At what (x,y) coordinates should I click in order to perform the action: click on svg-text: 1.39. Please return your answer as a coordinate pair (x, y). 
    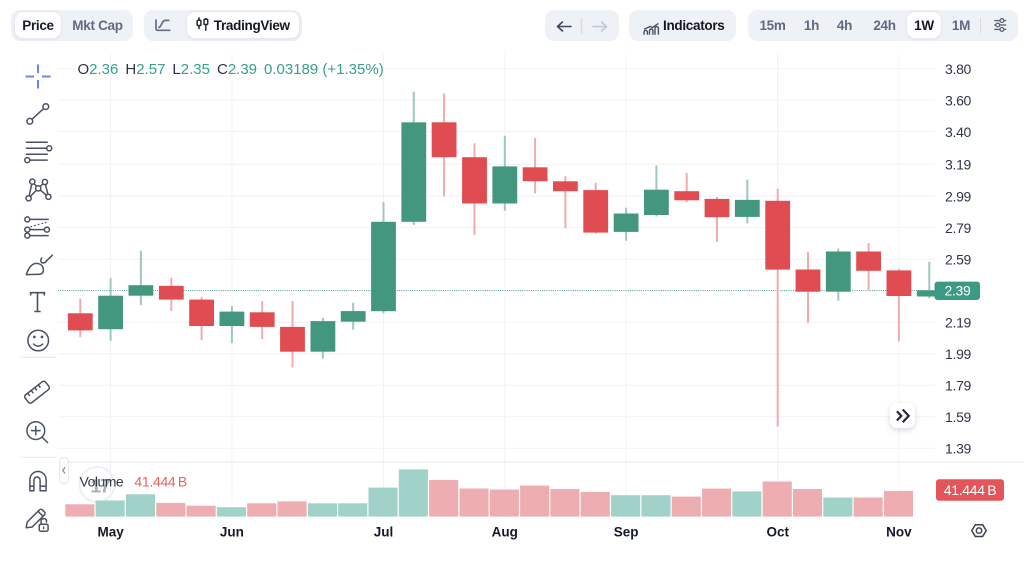
    Looking at the image, I should click on (958, 449).